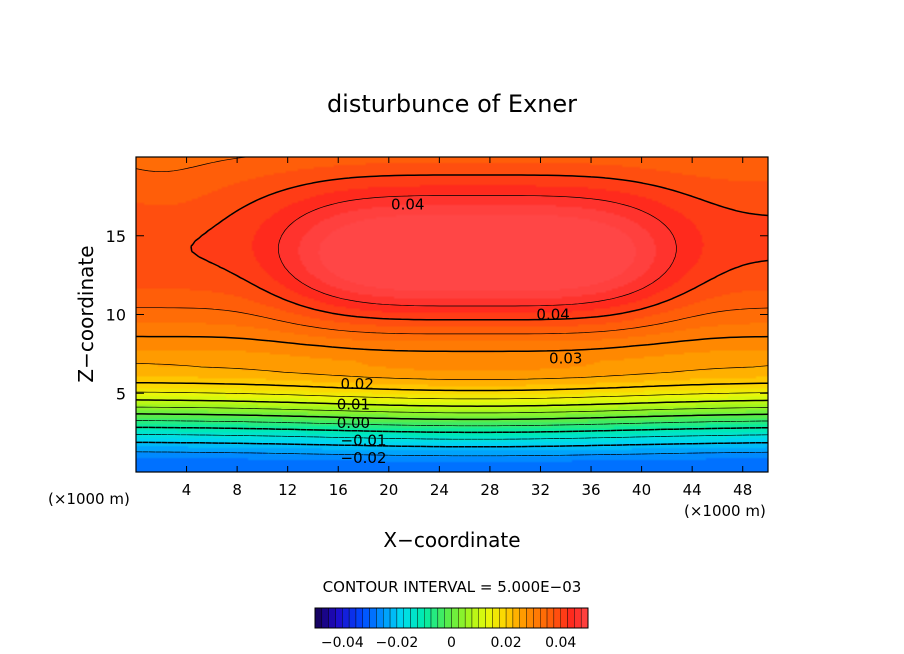 This screenshot has height=654, width=904. I want to click on x-tick-label: 20, so click(388, 490).